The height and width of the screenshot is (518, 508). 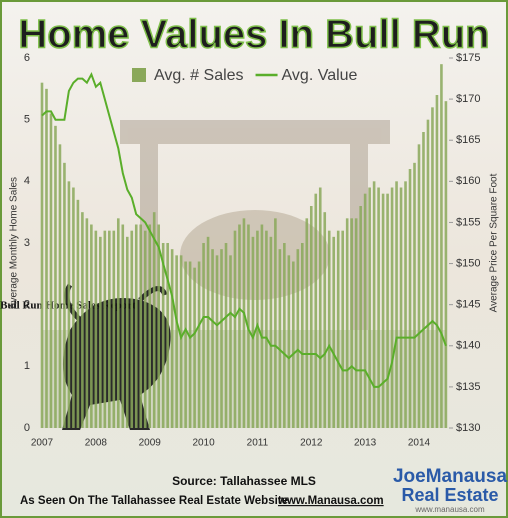 I want to click on y-tick-label: 0, so click(x=27, y=428).